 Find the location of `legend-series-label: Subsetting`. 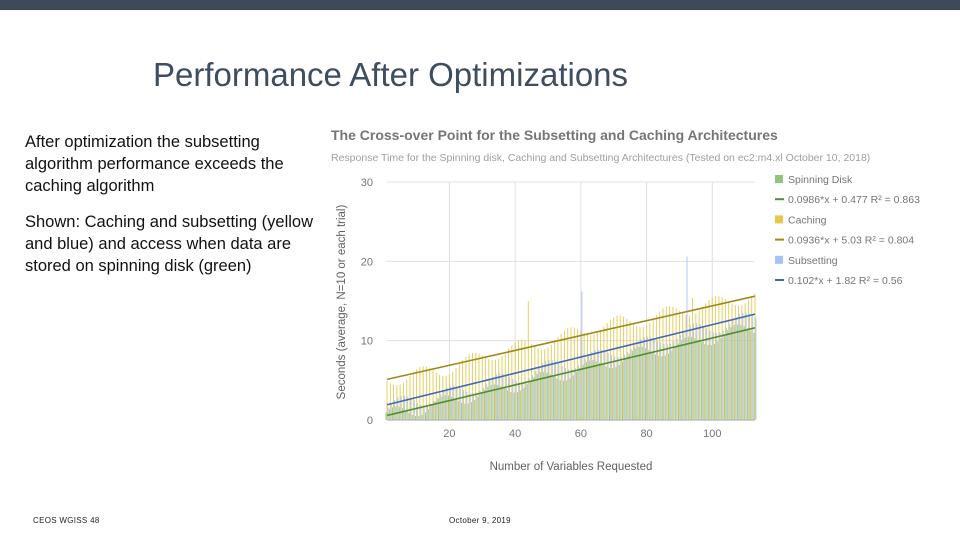

legend-series-label: Subsetting is located at coordinates (813, 261).